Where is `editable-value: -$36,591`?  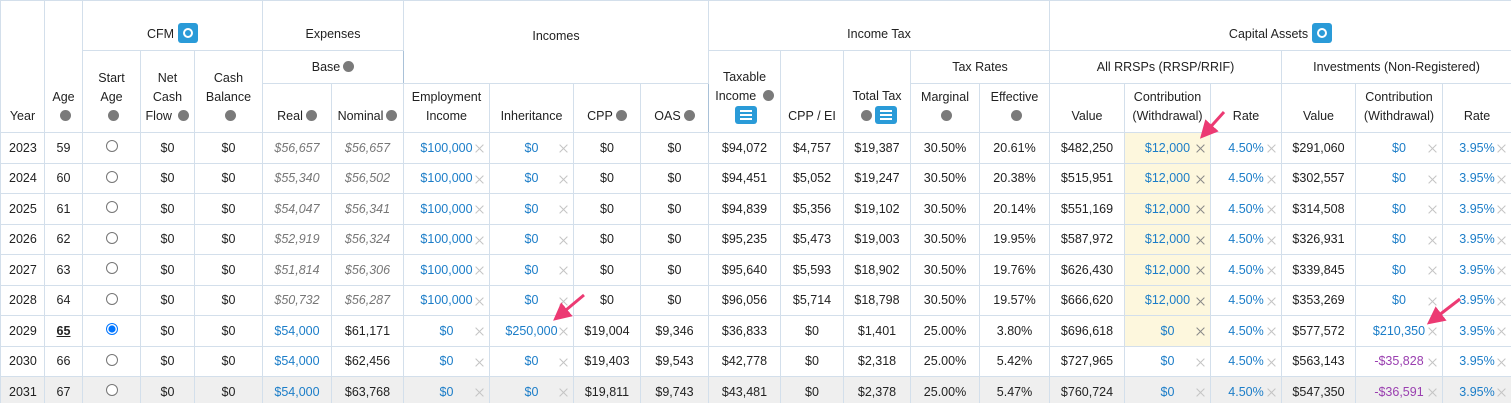 editable-value: -$36,591 is located at coordinates (1399, 391).